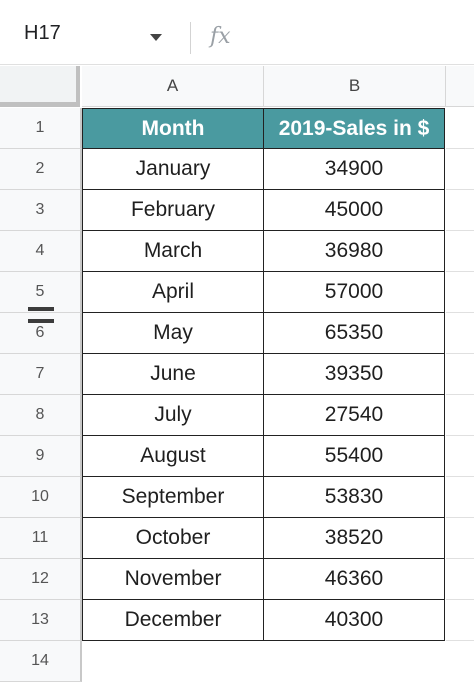 Image resolution: width=474 pixels, height=682 pixels. What do you see at coordinates (354, 251) in the screenshot?
I see `cell-sales: 36980` at bounding box center [354, 251].